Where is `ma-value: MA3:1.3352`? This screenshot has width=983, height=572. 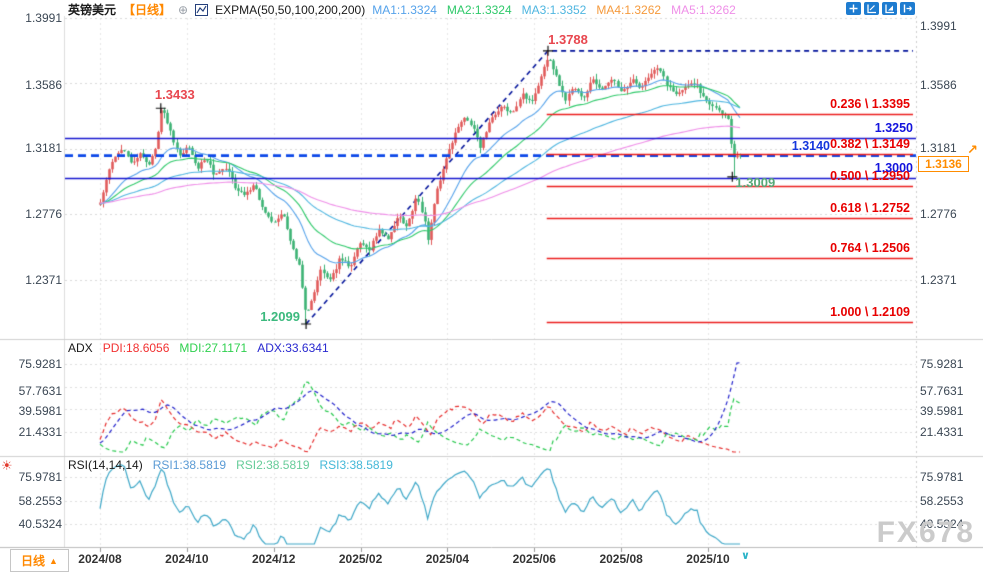
ma-value: MA3:1.3352 is located at coordinates (554, 9).